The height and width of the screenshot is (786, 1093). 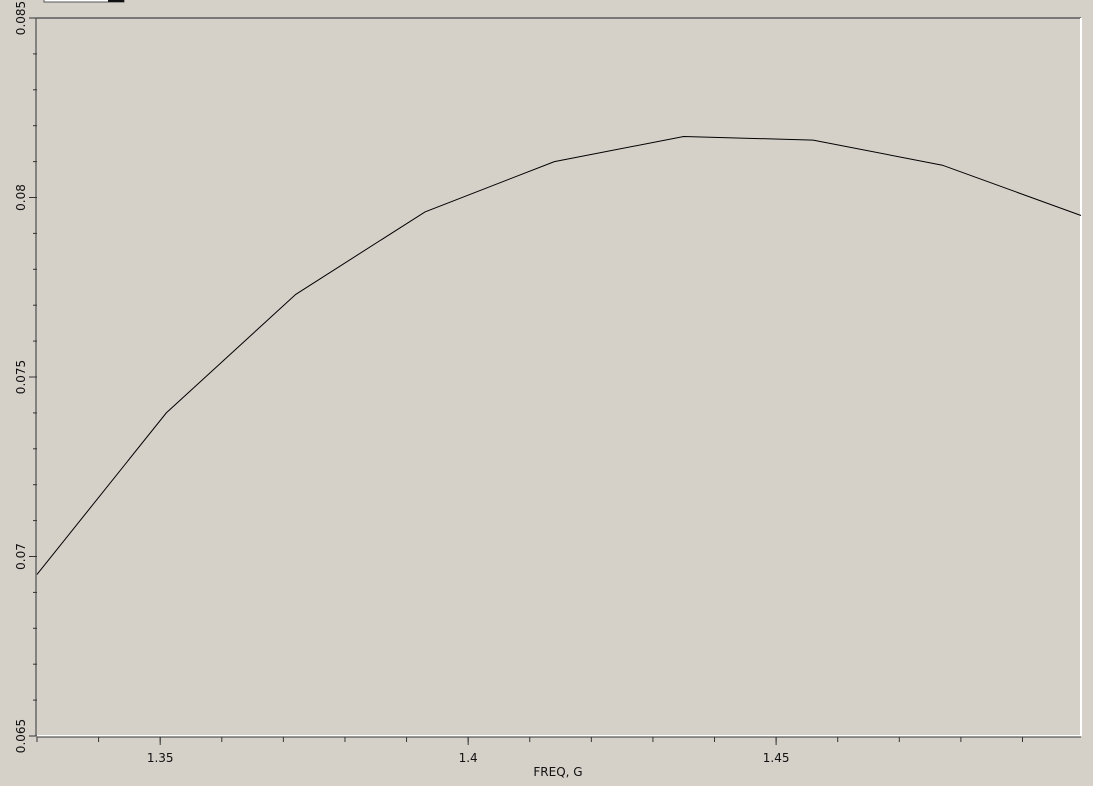 I want to click on zoom-scrollbar, so click(x=84, y=1).